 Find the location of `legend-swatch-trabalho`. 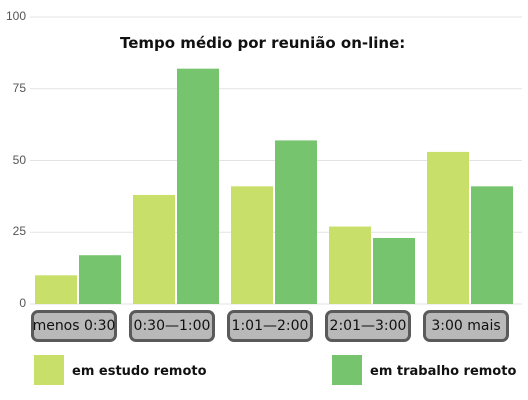

legend-swatch-trabalho is located at coordinates (347, 370).